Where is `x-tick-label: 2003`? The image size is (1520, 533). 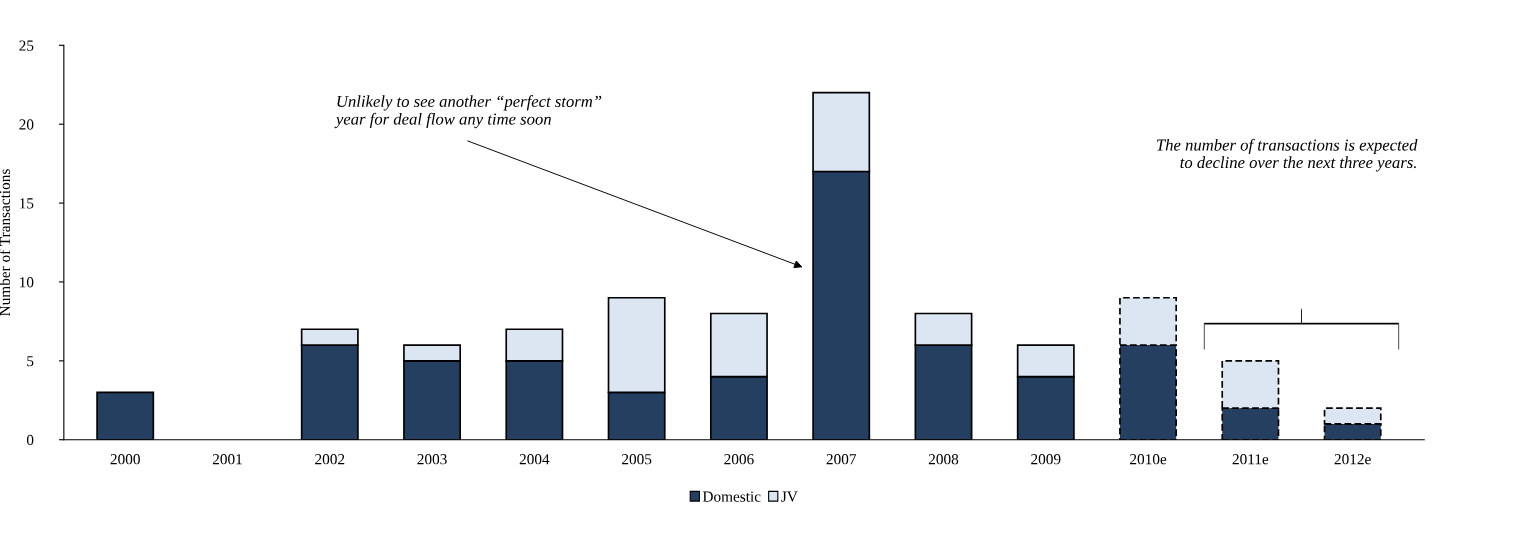 x-tick-label: 2003 is located at coordinates (432, 459).